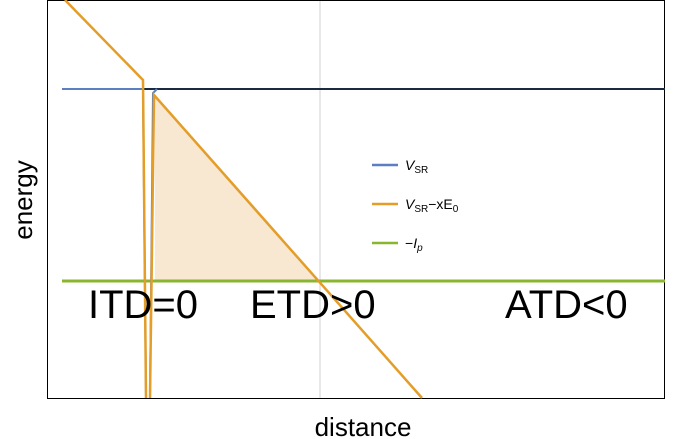  I want to click on annotation: ITD=0, so click(143, 305).